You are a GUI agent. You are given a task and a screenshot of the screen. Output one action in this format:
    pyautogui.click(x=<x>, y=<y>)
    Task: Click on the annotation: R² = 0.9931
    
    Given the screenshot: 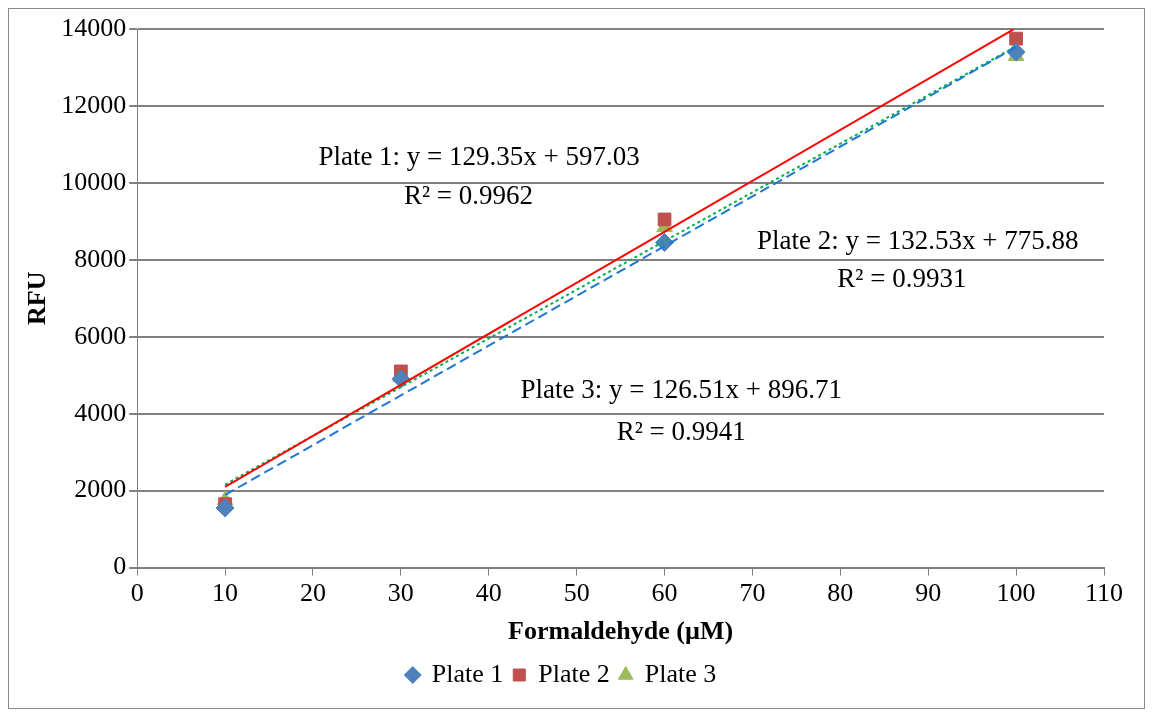 What is the action you would take?
    pyautogui.click(x=902, y=277)
    